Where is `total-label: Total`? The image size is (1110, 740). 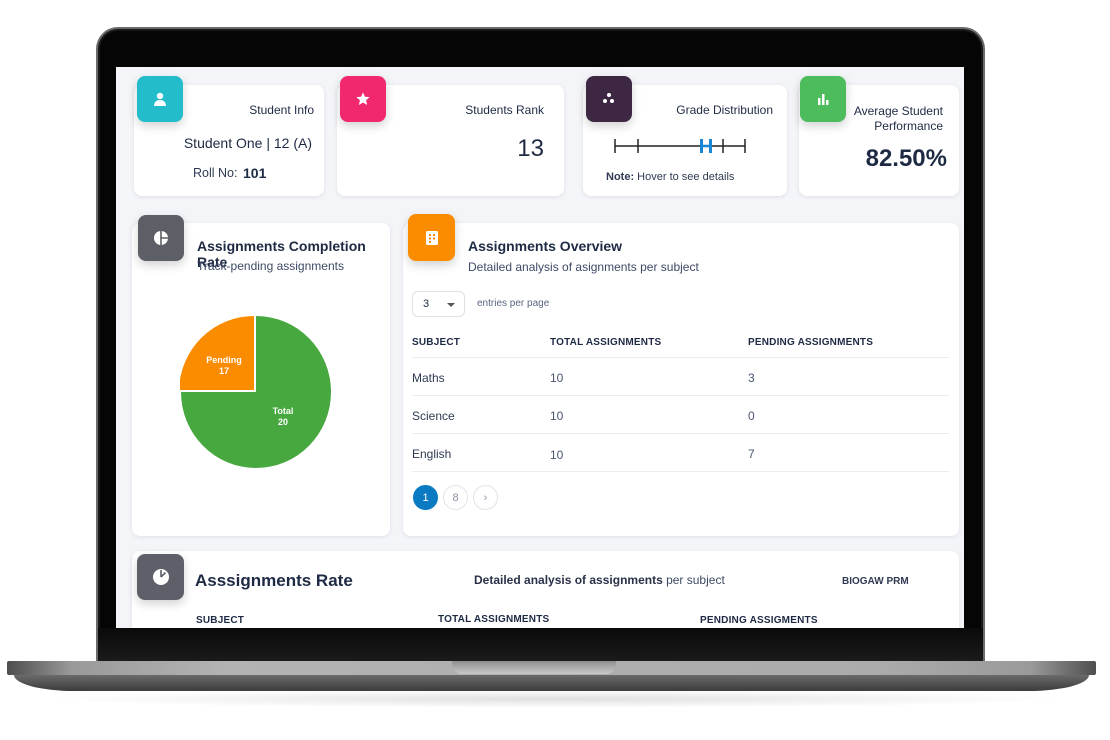
total-label: Total is located at coordinates (283, 411).